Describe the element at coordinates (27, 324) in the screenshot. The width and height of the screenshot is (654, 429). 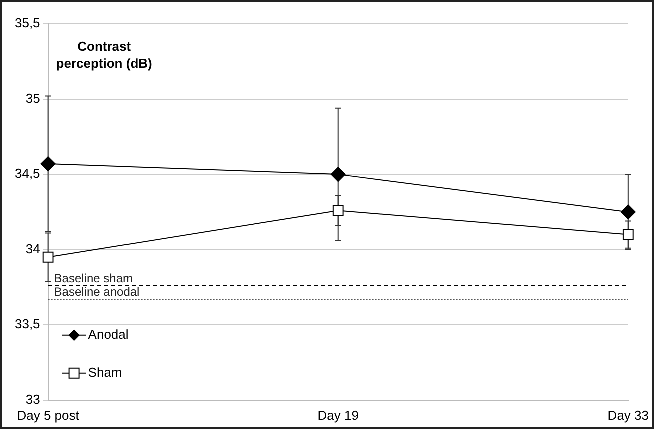
I see `y-tick-label: 33,5` at that location.